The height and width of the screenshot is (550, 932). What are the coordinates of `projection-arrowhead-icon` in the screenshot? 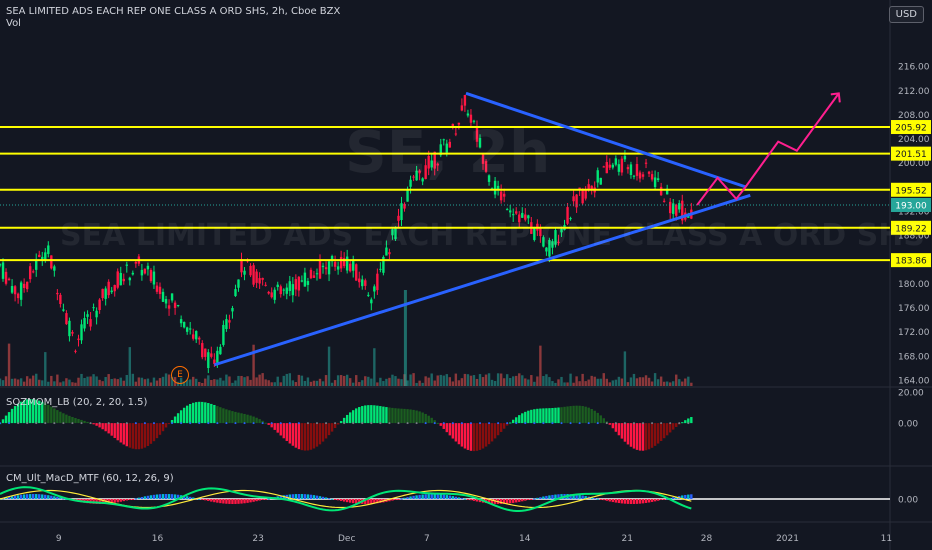 It's located at (835, 97).